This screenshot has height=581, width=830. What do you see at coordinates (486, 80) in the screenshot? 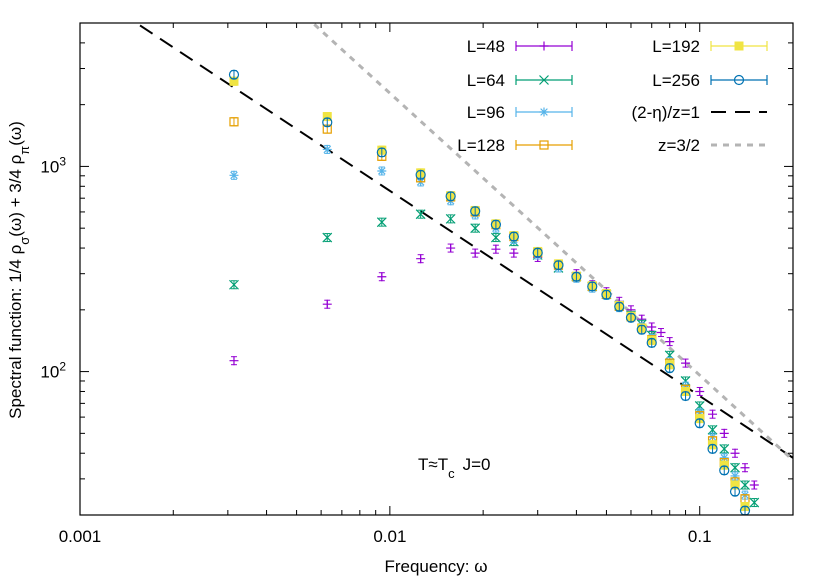
I see `legend-label: L=64` at bounding box center [486, 80].